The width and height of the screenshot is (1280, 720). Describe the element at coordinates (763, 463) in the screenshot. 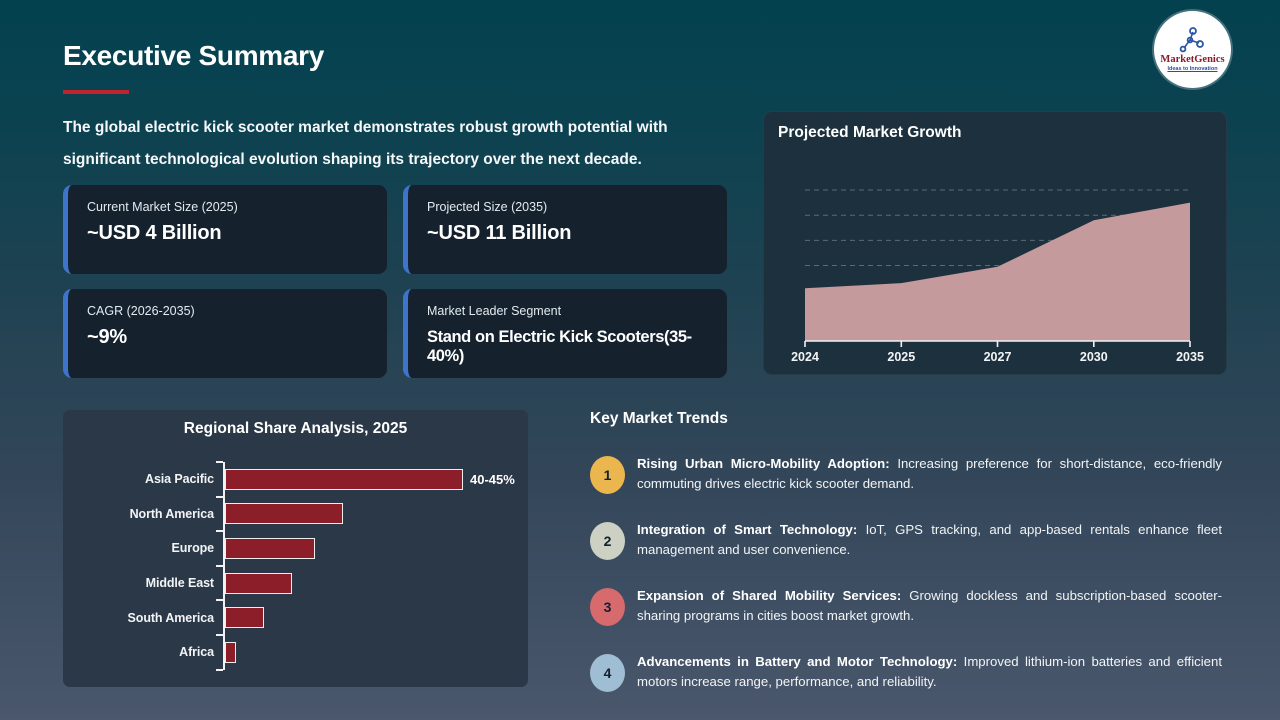

I see `trend-title: Rising Urban Micro-Mobility Adoption:` at that location.